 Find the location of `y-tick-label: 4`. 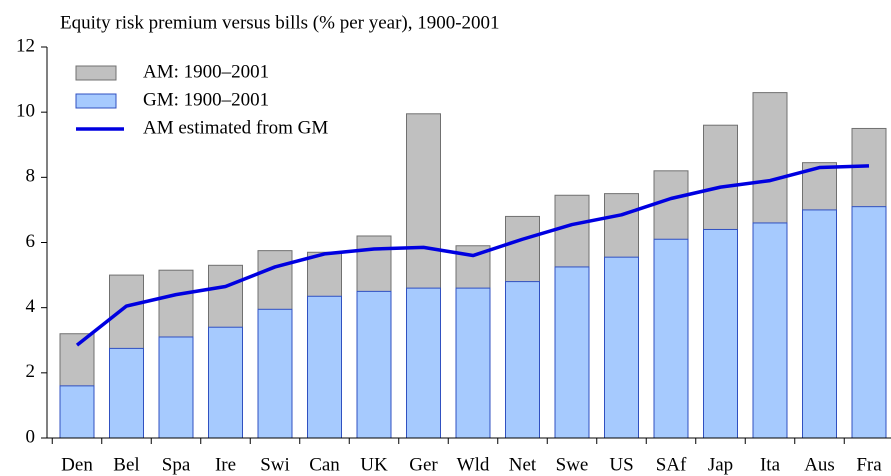

y-tick-label: 4 is located at coordinates (31, 306).